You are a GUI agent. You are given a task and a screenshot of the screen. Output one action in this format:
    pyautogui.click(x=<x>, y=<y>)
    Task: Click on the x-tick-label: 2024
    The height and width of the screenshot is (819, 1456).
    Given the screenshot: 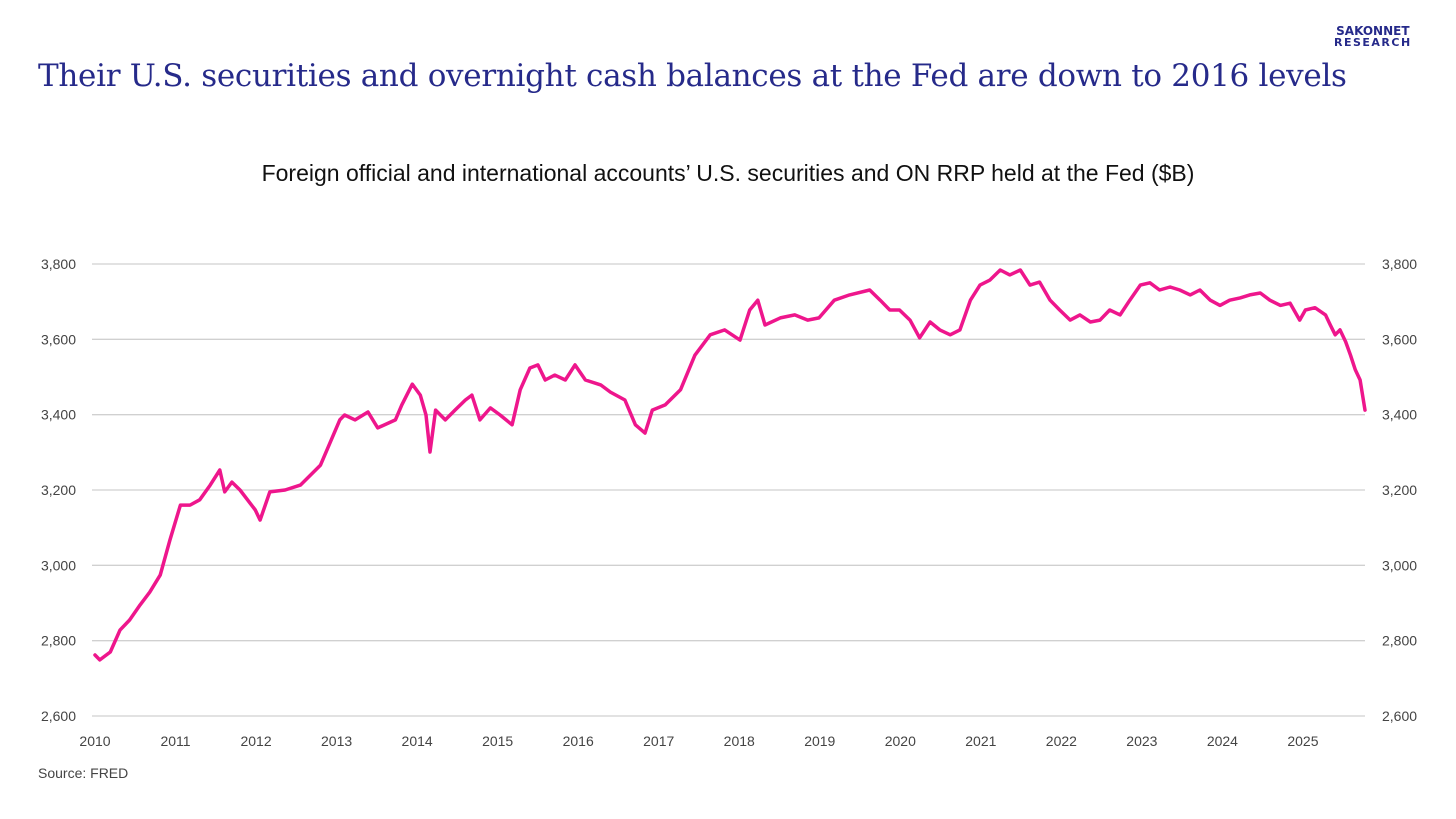 What is the action you would take?
    pyautogui.click(x=1222, y=741)
    